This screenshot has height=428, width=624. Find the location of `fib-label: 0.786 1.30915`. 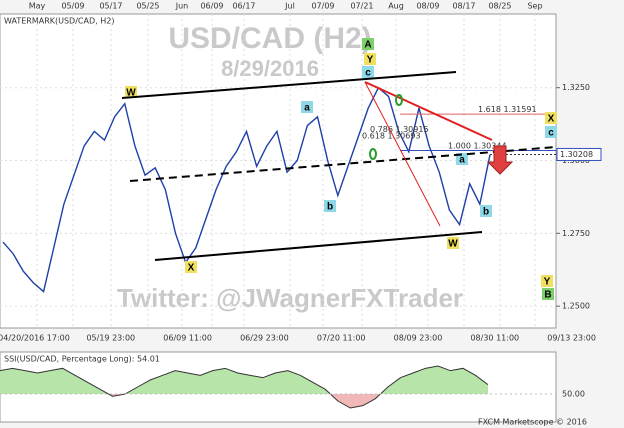

fib-label: 0.786 1.30915 is located at coordinates (399, 128).